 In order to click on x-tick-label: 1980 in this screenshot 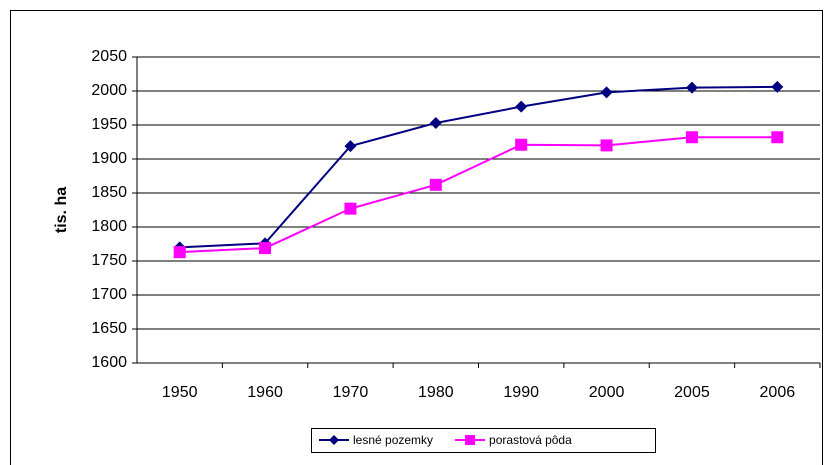, I will do `click(436, 392)`.